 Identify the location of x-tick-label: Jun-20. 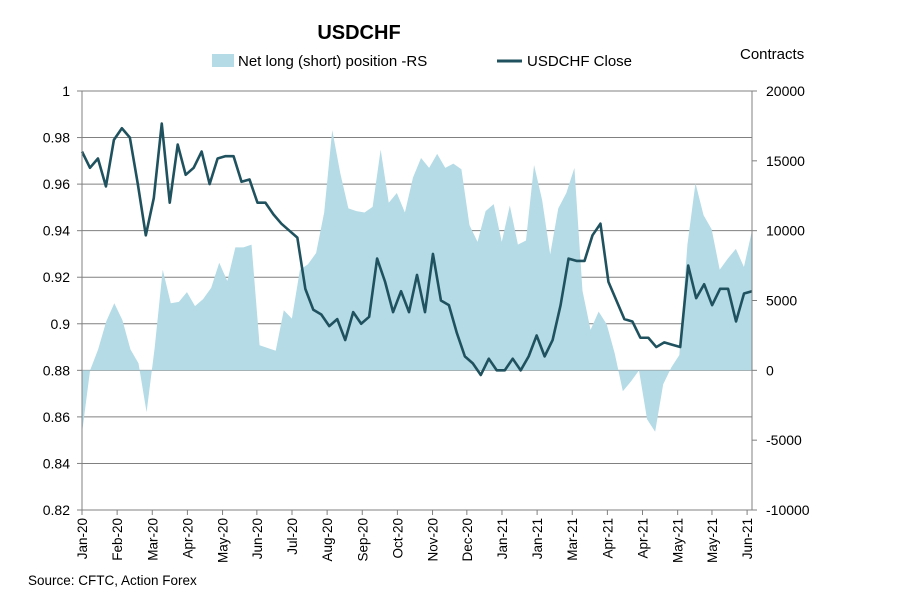
(257, 538).